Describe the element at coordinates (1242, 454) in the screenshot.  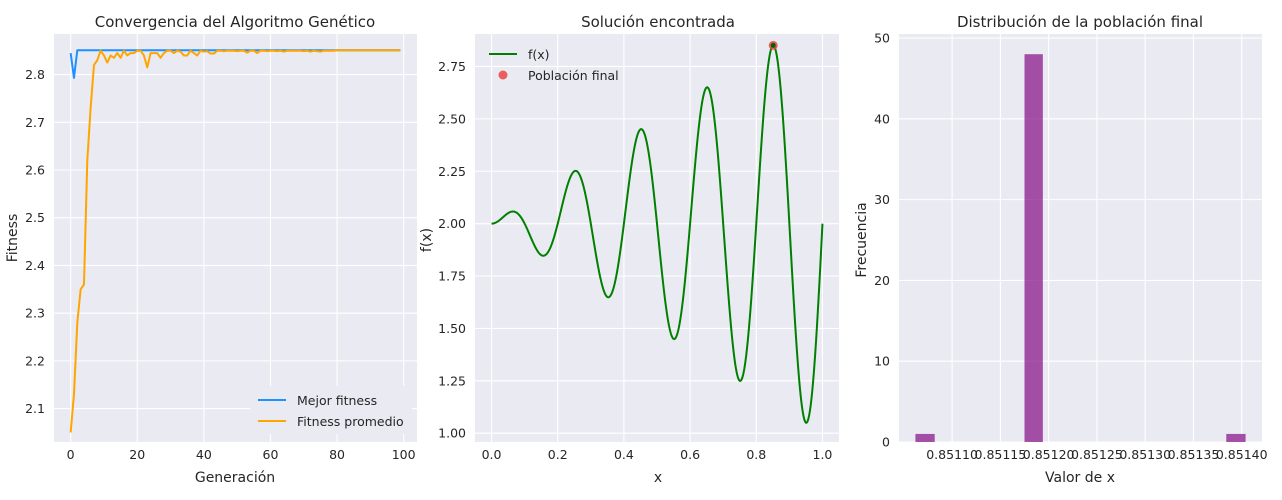
I see `x-tick-label: 0.85140` at that location.